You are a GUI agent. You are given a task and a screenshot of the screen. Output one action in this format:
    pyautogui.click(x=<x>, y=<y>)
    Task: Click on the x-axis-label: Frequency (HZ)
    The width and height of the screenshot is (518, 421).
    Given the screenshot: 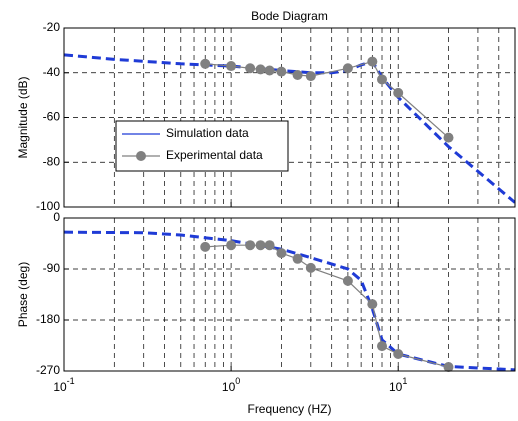 What is the action you would take?
    pyautogui.click(x=289, y=409)
    